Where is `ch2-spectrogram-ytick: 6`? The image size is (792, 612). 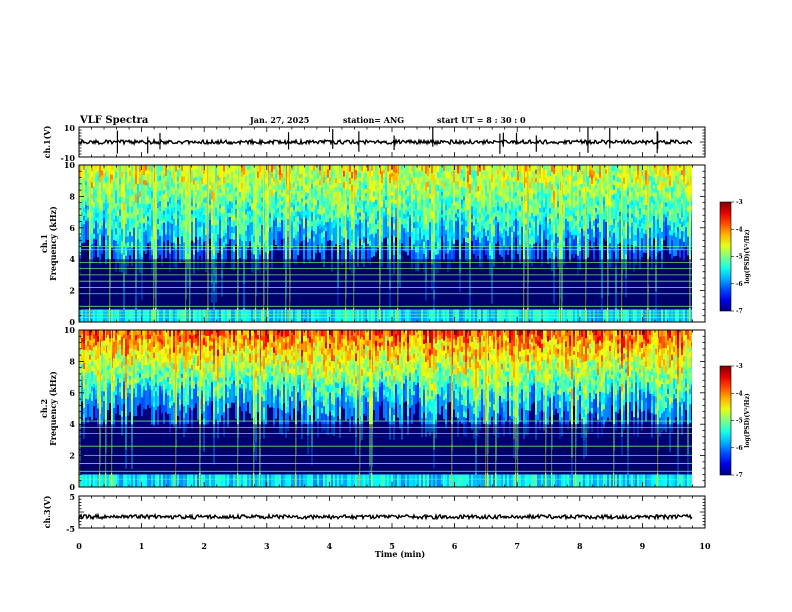
ch2-spectrogram-ytick: 6 is located at coordinates (72, 393).